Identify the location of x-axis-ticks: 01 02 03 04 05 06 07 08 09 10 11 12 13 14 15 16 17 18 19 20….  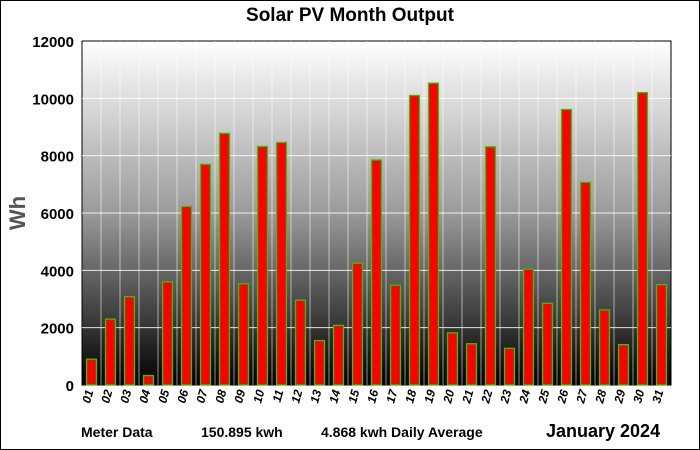
(372, 396).